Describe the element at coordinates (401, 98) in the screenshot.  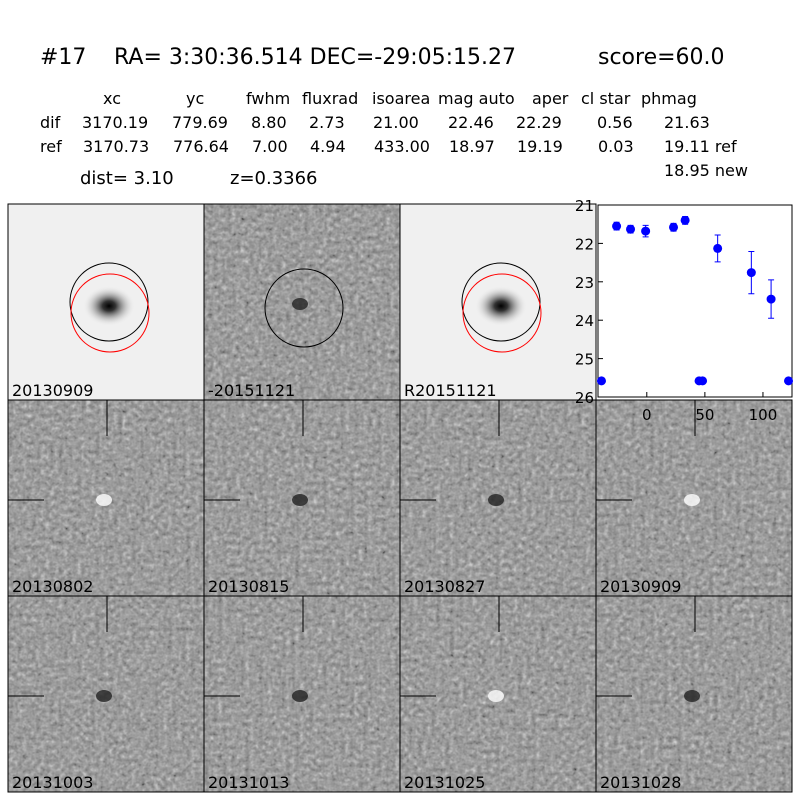
I see `column-header: isoarea` at that location.